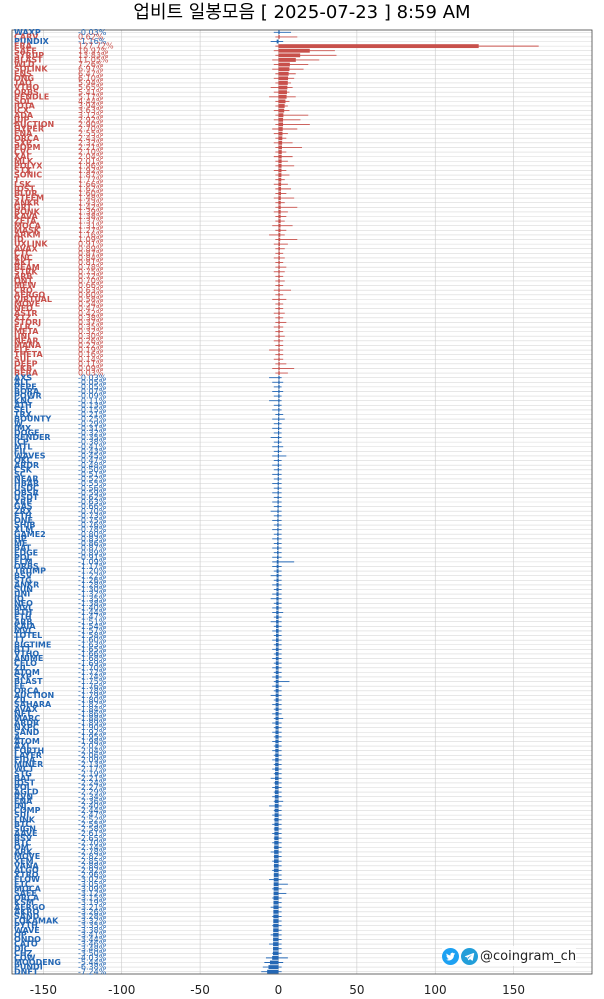 Image resolution: width=604 pixels, height=999 pixels. I want to click on change-label: 0.63%, so click(91, 290).